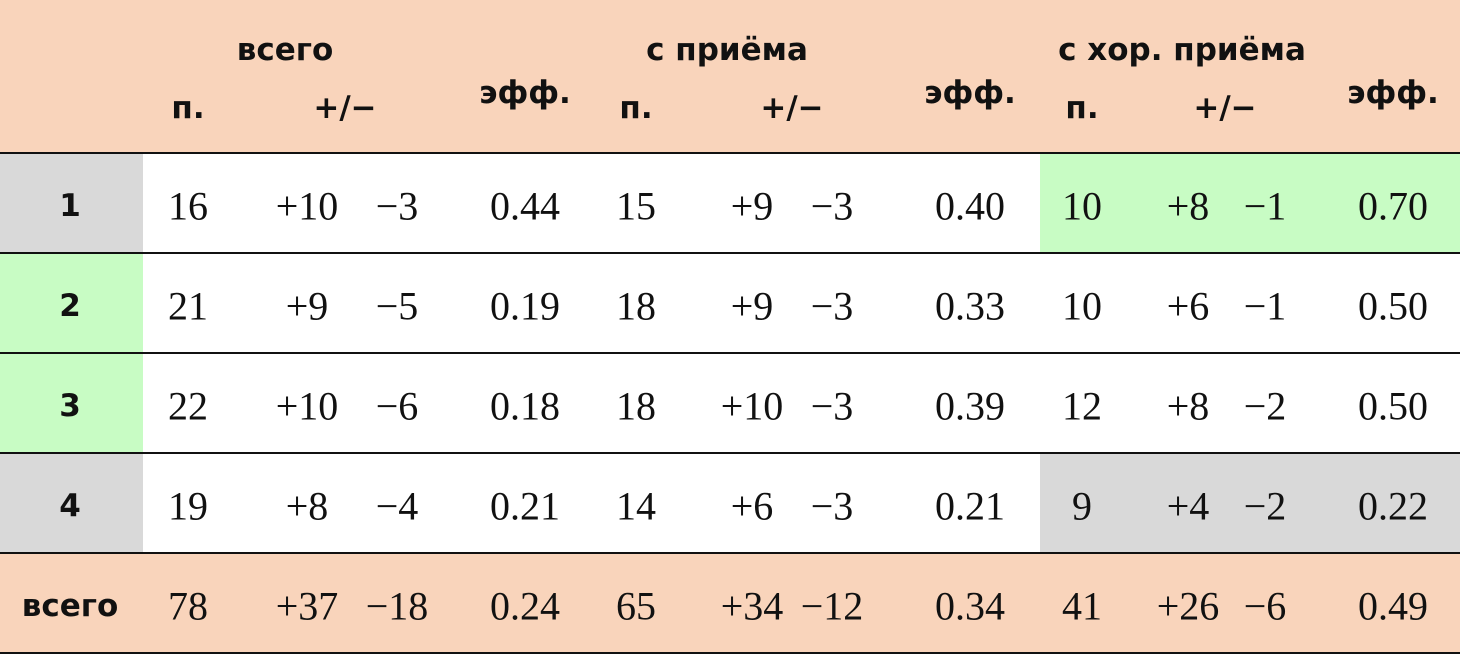  Describe the element at coordinates (188, 606) in the screenshot. I see `count: 78` at that location.